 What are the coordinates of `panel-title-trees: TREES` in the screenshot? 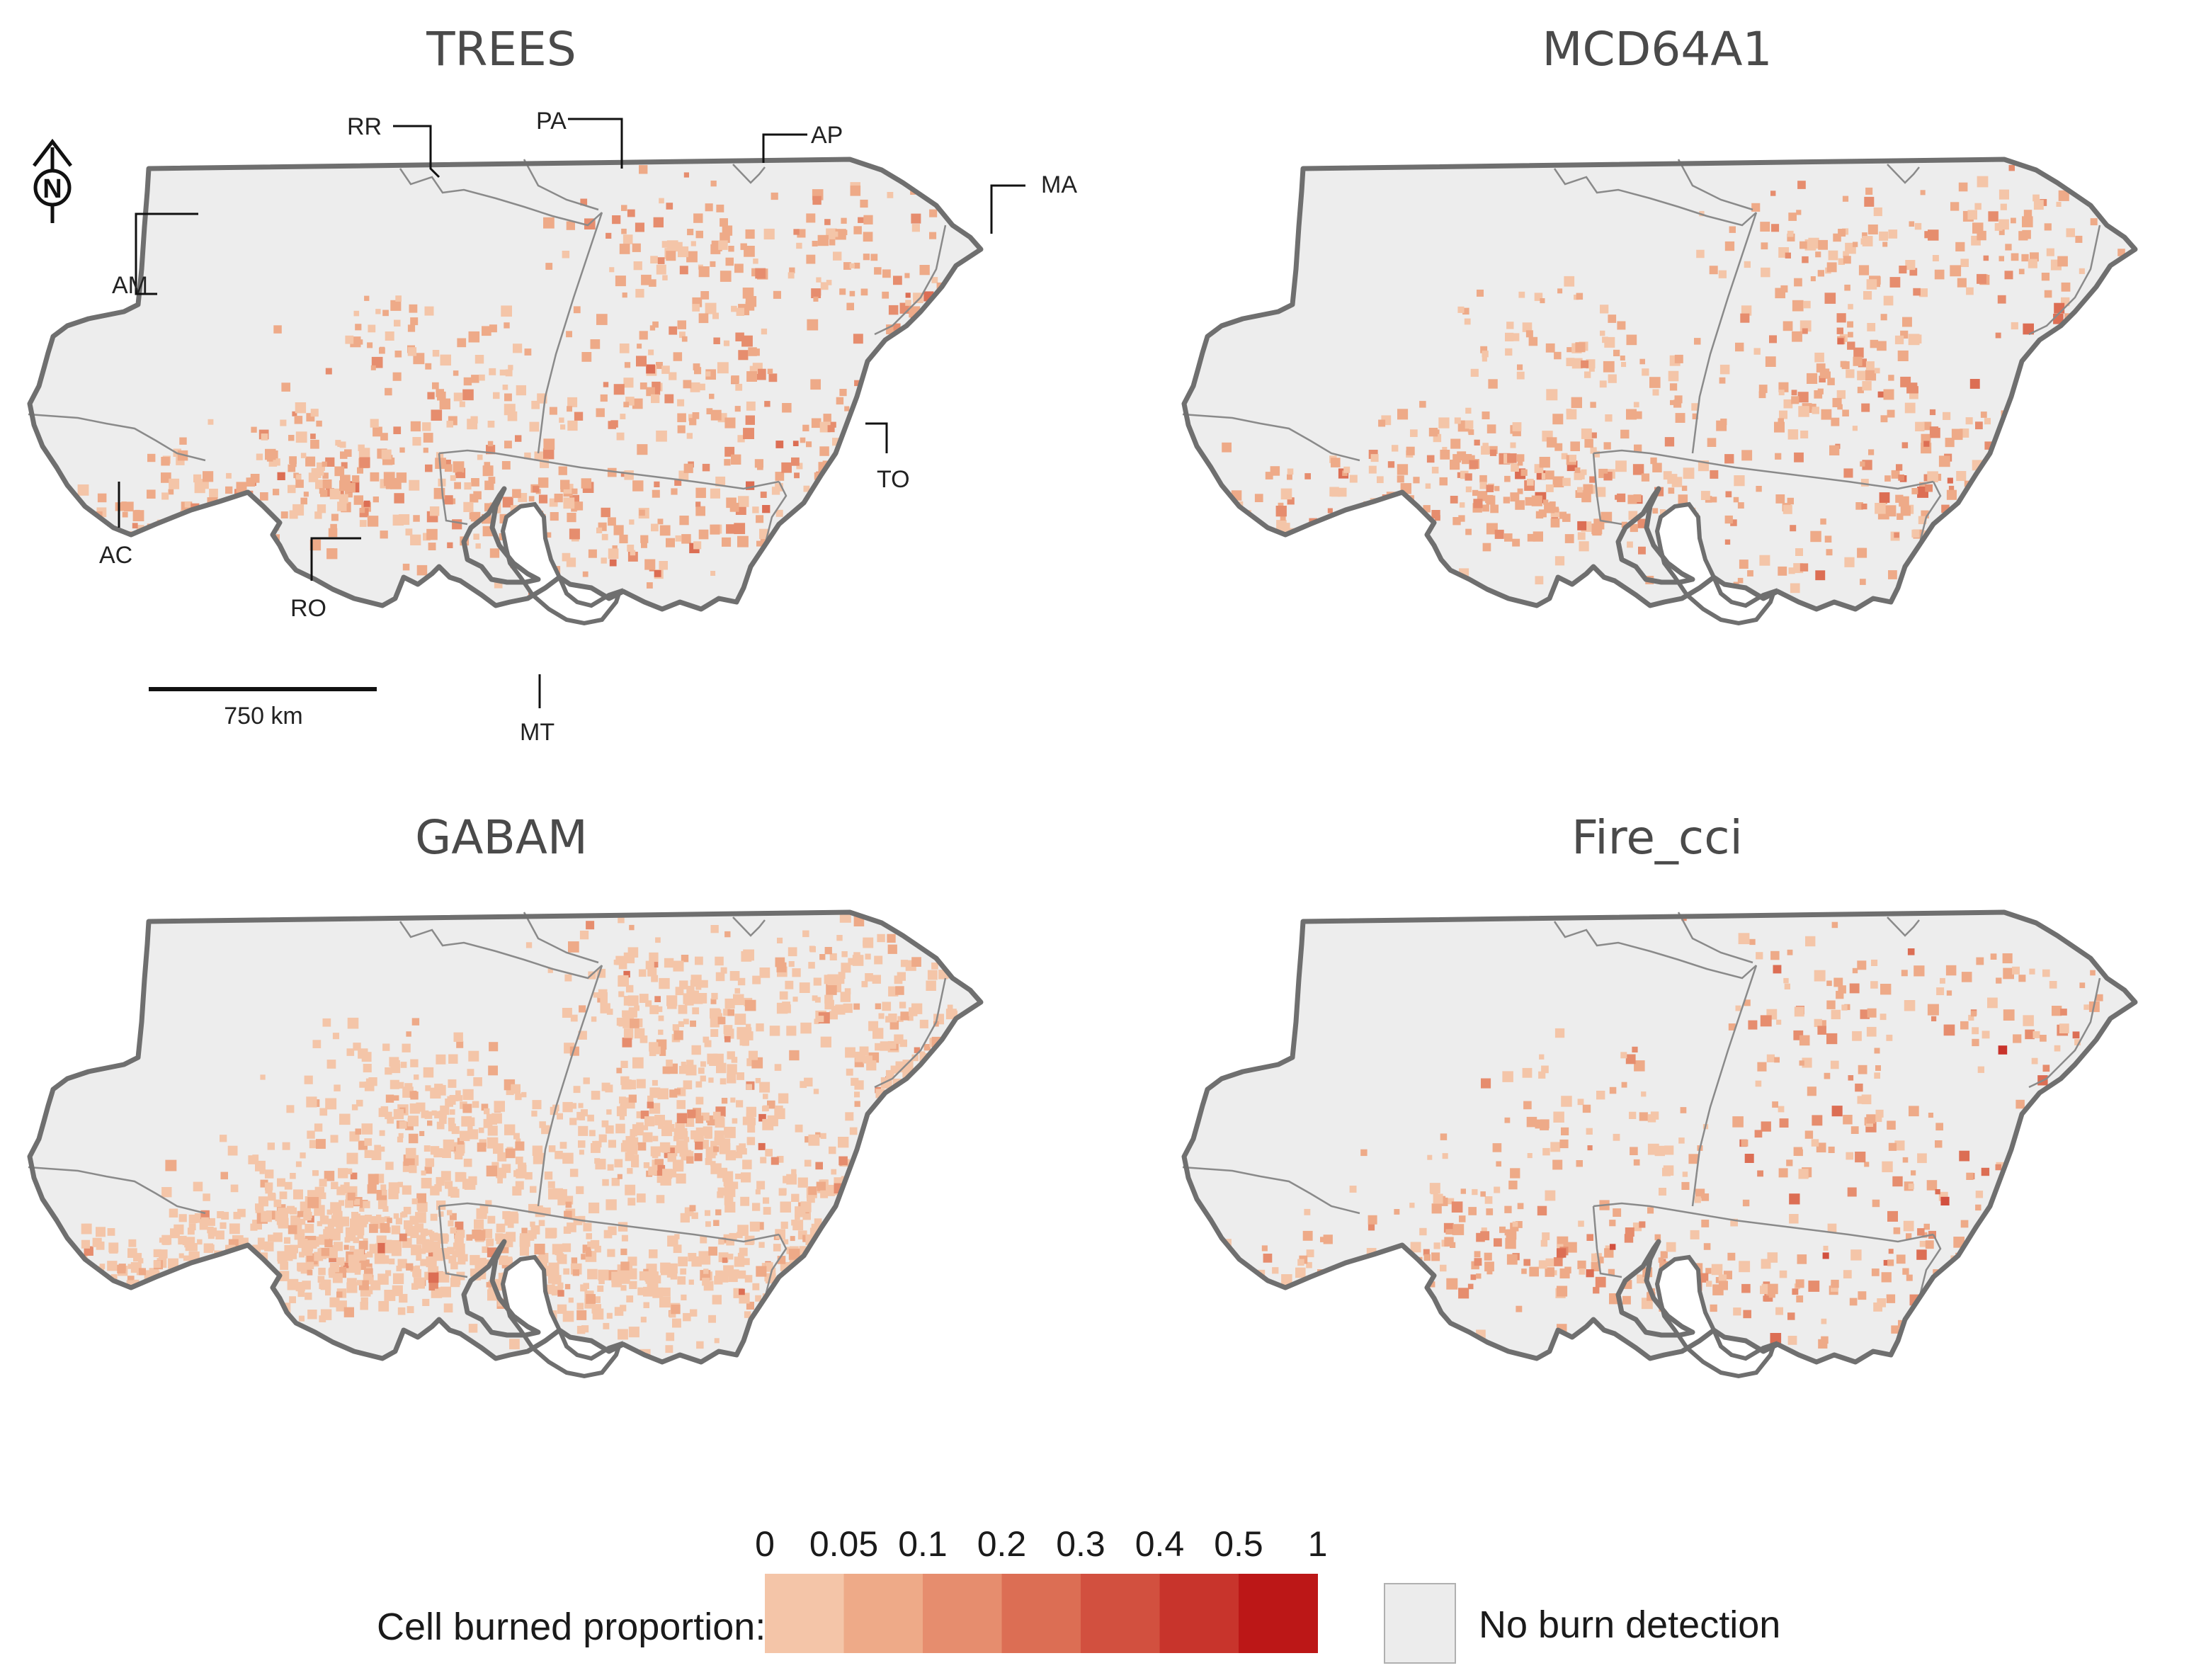 It's located at (501, 49).